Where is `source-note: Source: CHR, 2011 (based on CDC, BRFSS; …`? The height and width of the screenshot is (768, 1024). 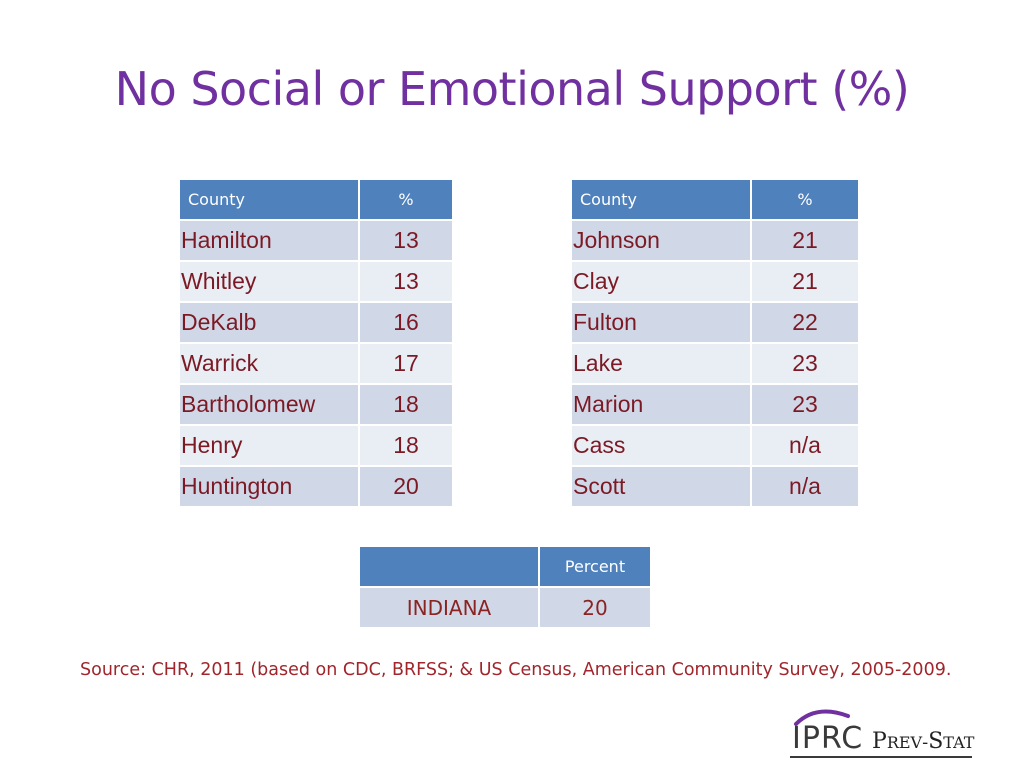 source-note: Source: CHR, 2011 (based on CDC, BRFSS; … is located at coordinates (516, 670).